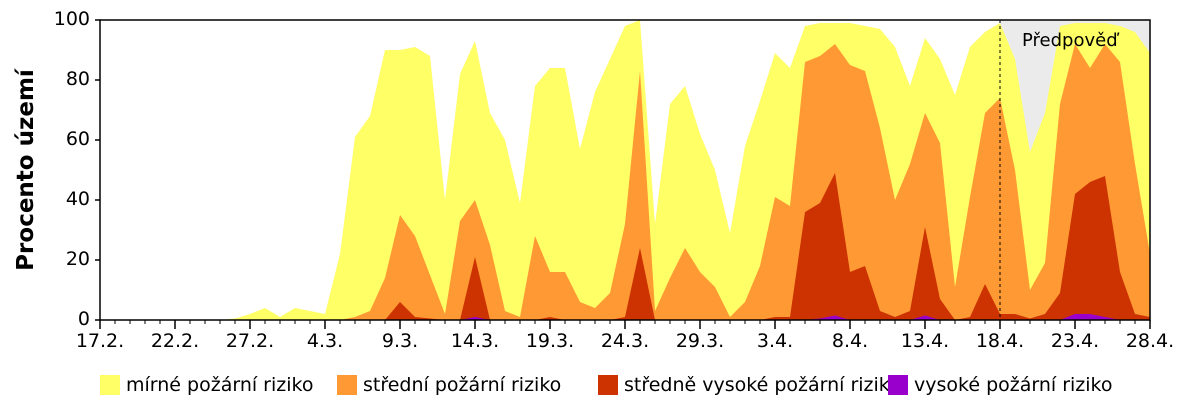  Describe the element at coordinates (71, 19) in the screenshot. I see `y-tick-label: 100` at that location.